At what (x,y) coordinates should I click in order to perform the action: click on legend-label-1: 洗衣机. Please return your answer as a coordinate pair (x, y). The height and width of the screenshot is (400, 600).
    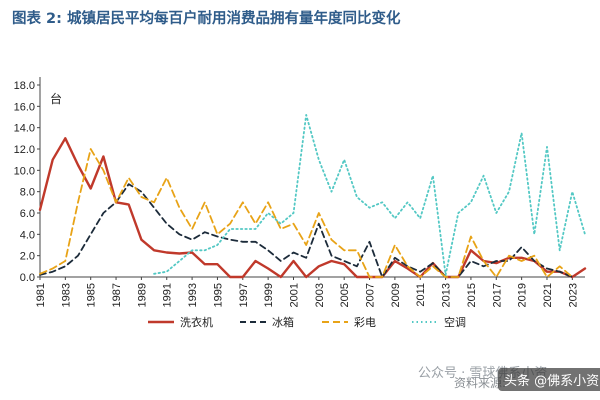
    Looking at the image, I should click on (196, 322).